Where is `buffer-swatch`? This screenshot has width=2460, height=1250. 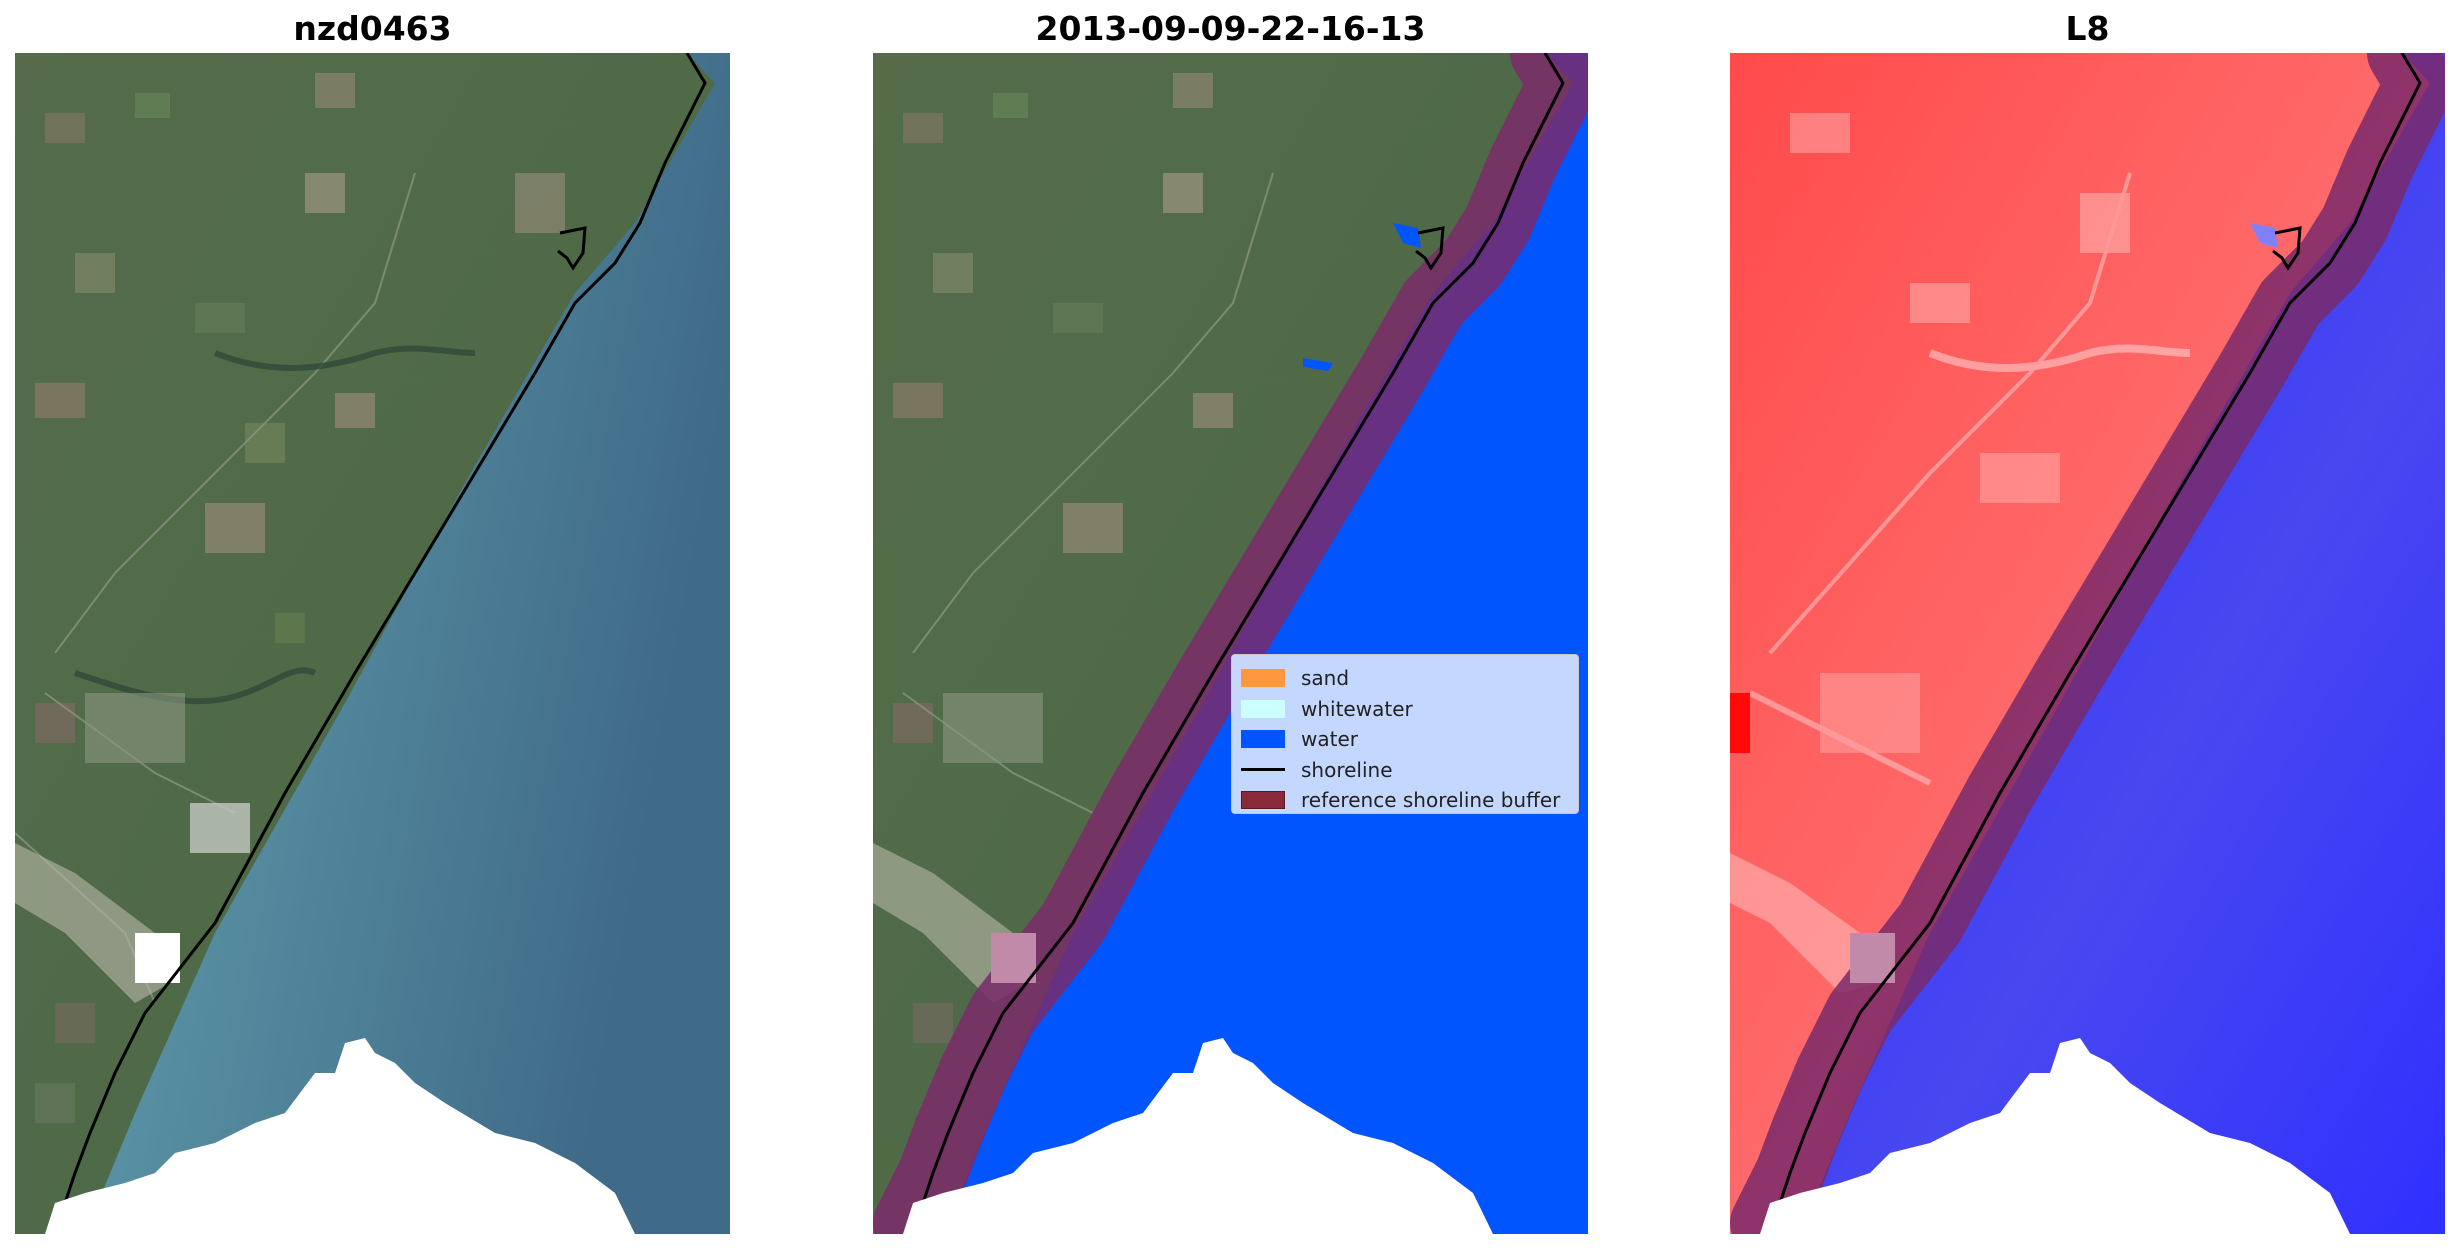
buffer-swatch is located at coordinates (1263, 800).